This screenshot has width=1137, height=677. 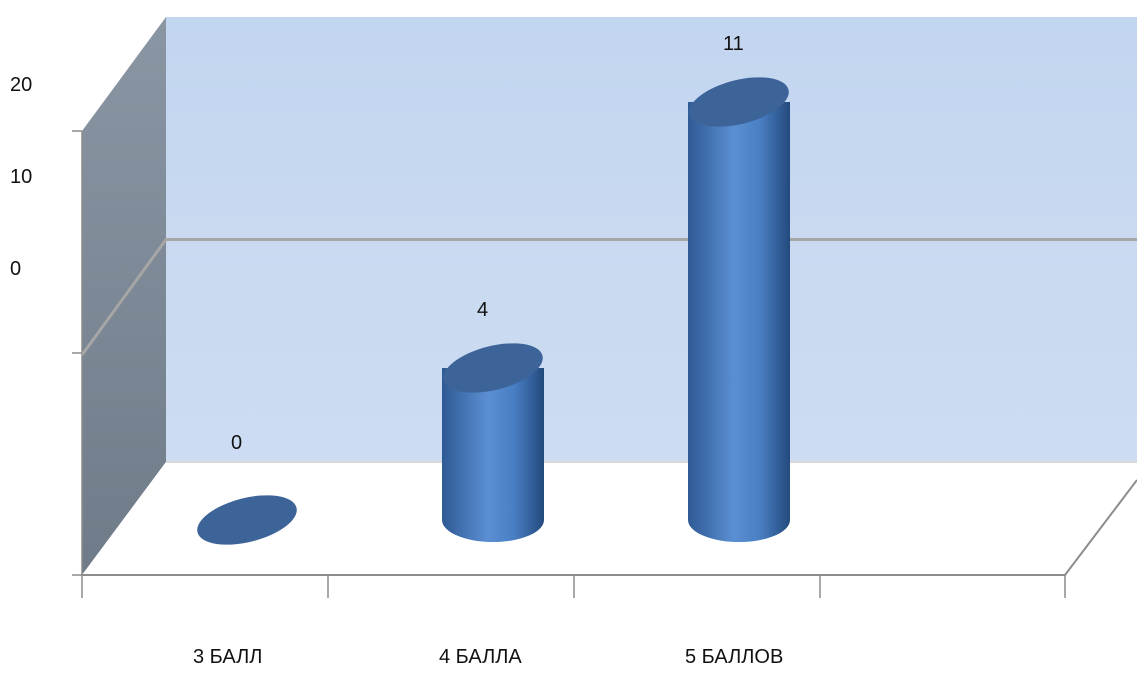 I want to click on x-category-label: 4 БАЛЛА, so click(x=480, y=657).